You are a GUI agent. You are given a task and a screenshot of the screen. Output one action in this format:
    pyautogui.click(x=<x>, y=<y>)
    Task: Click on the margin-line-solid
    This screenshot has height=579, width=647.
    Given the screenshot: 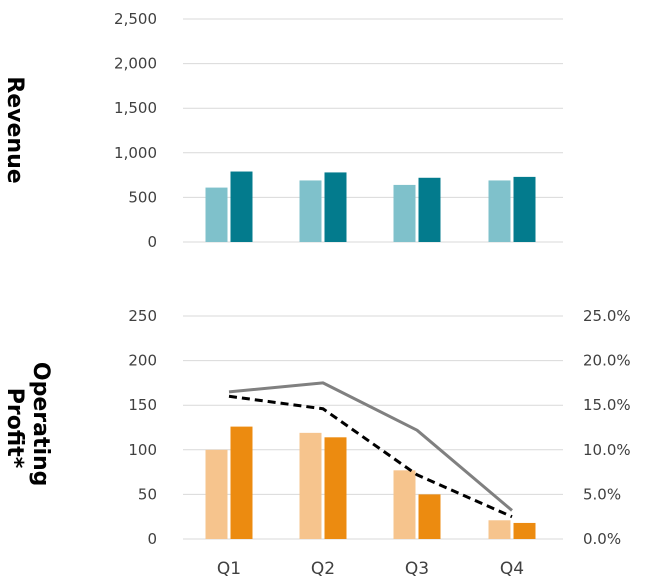 What is the action you would take?
    pyautogui.click(x=370, y=446)
    